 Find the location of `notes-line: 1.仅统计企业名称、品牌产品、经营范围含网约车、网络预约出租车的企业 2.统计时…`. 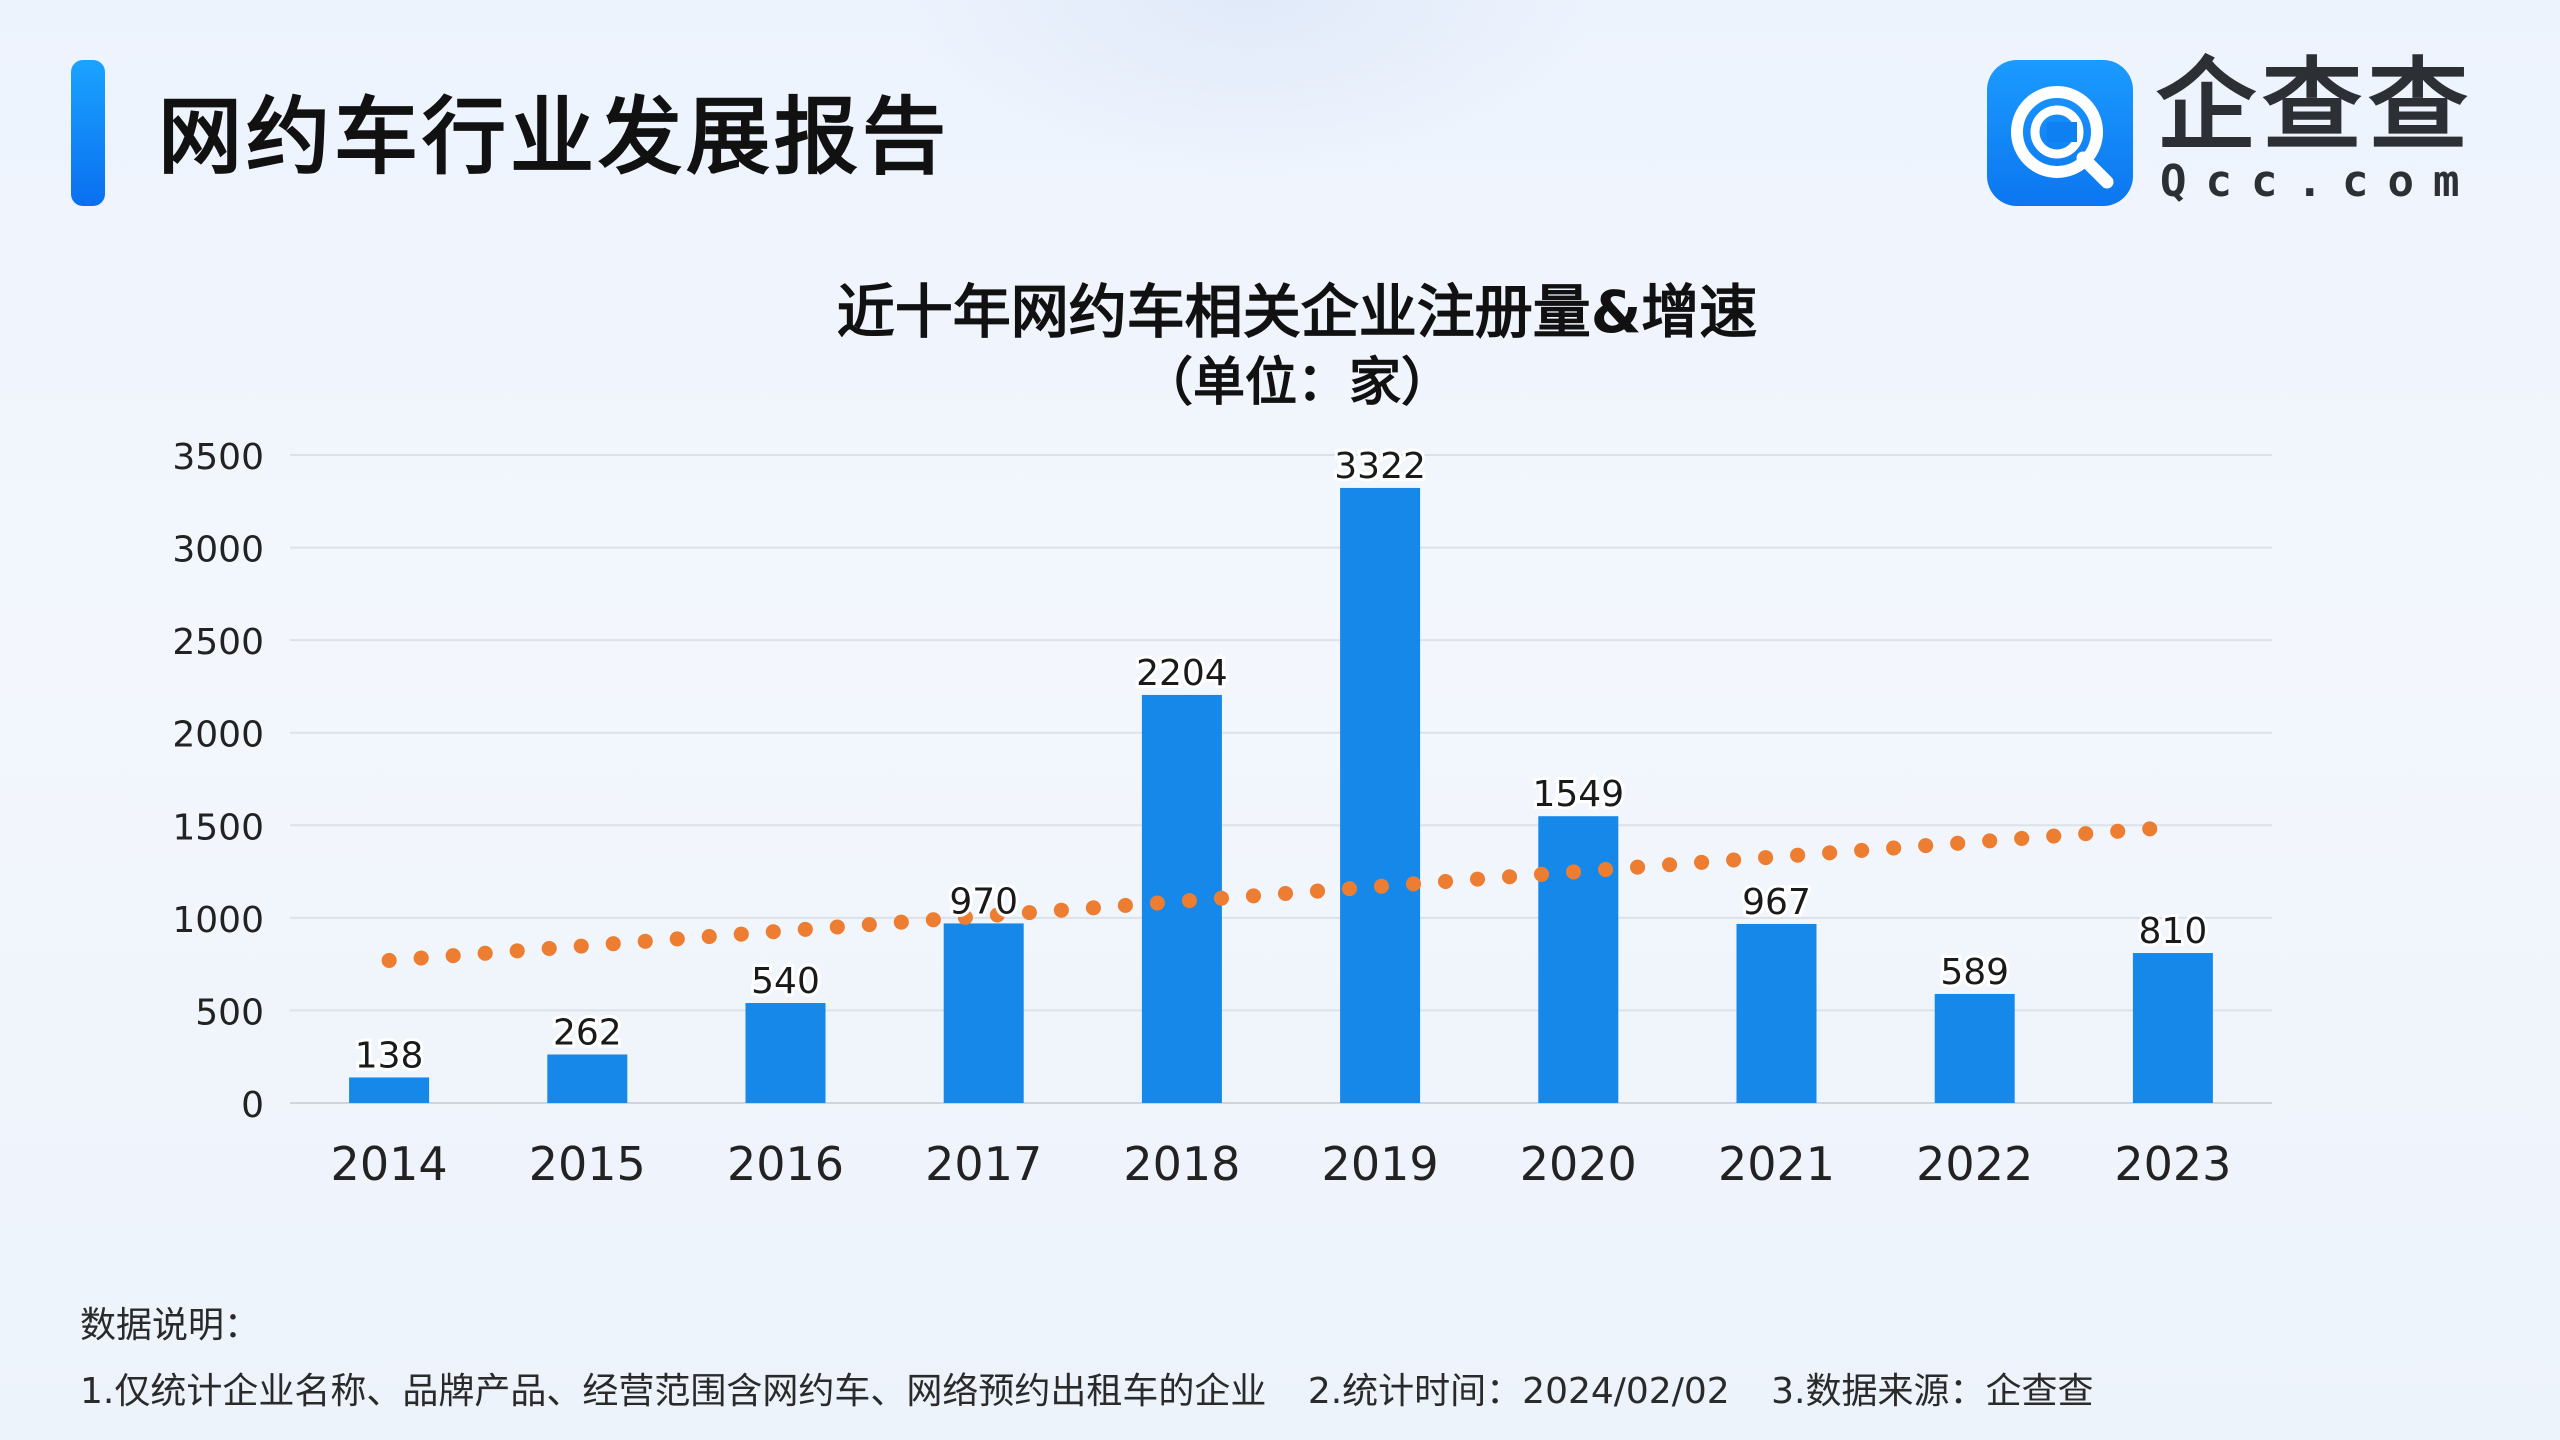

notes-line: 1.仅统计企业名称、品牌产品、经营范围含网约车、网络预约出租车的企业 2.统计时… is located at coordinates (1101, 1388).